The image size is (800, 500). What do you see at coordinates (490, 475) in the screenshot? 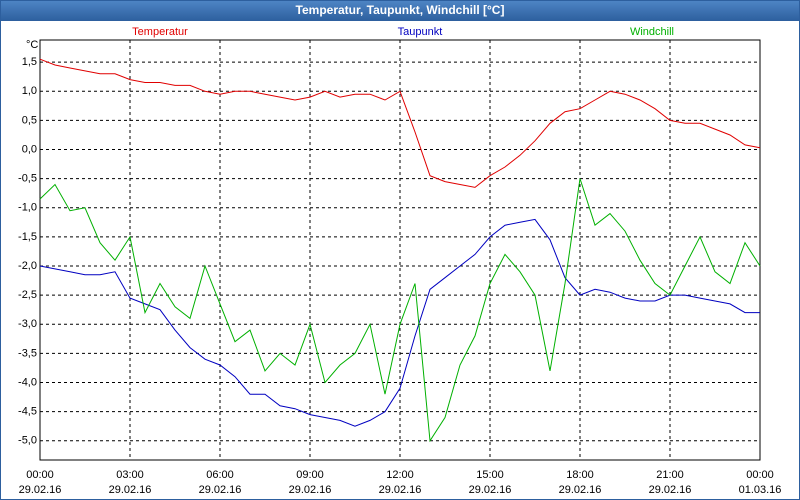
I see `x-tick-label: 15:00` at bounding box center [490, 475].